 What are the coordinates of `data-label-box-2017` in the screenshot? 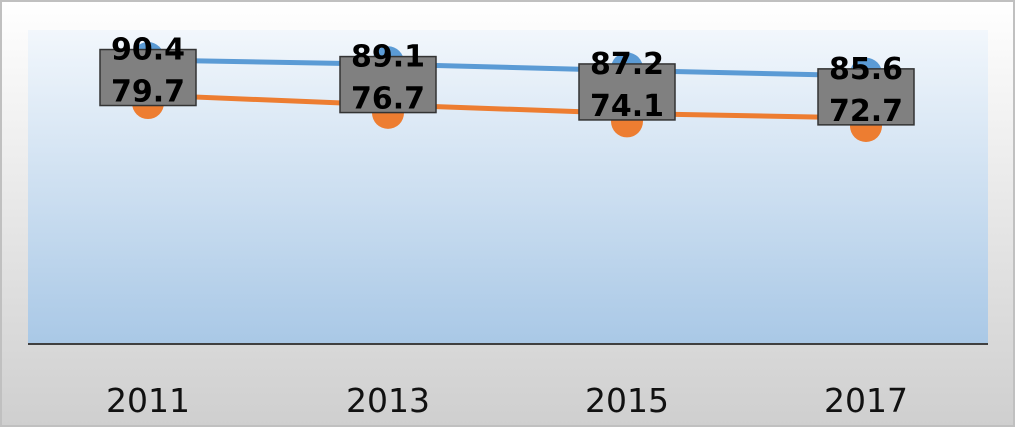 It's located at (866, 97).